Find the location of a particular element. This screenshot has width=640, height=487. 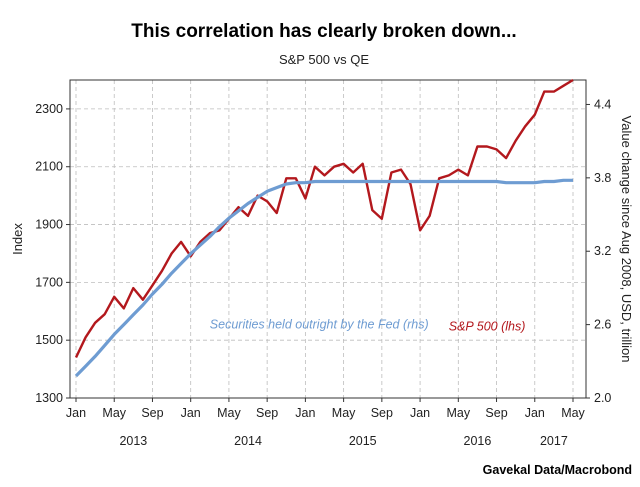

y-left-tick-label: 2100 is located at coordinates (49, 167).